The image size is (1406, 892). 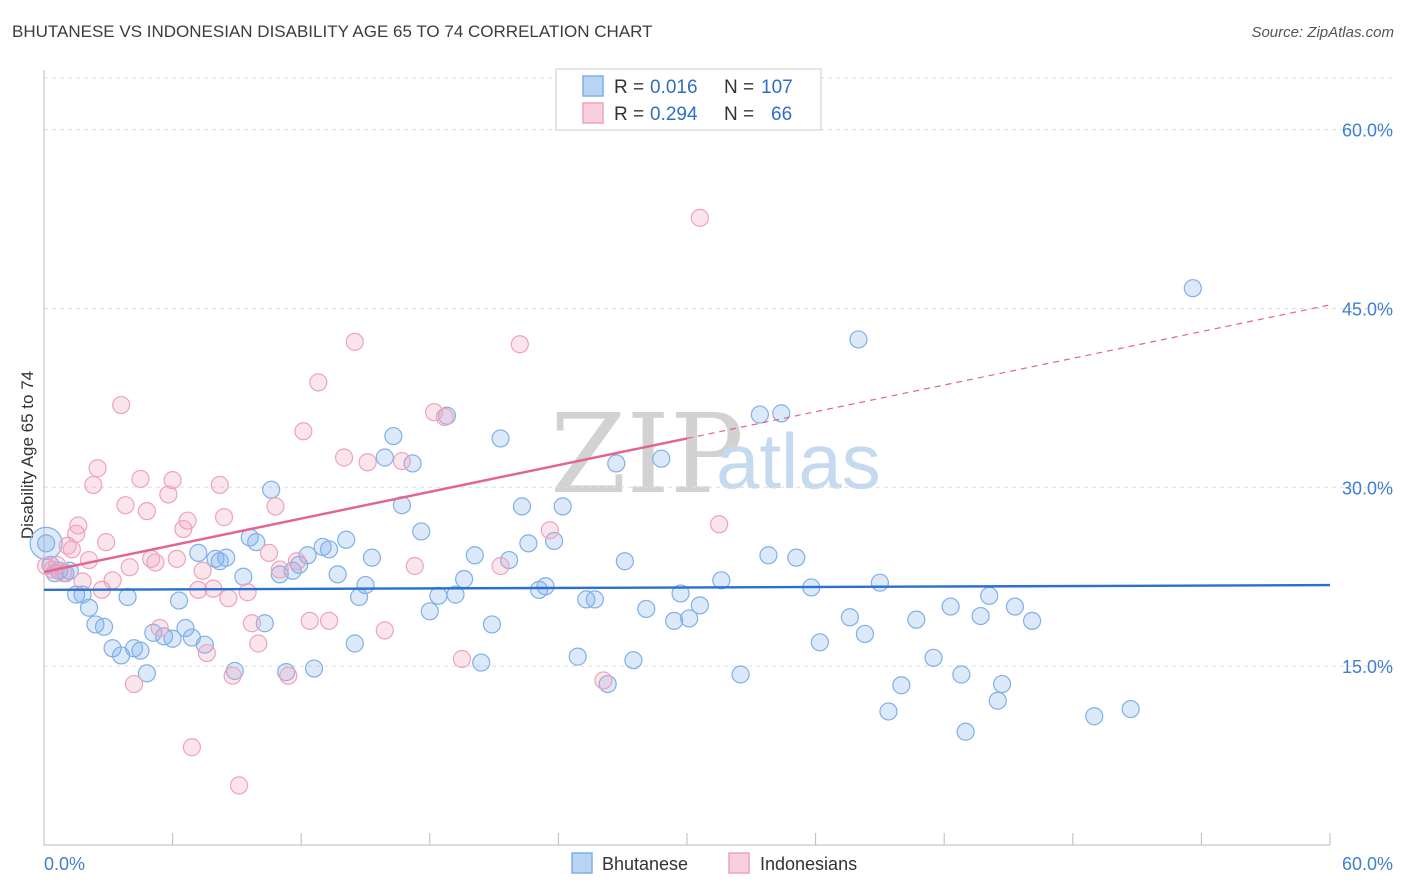 I want to click on y-tick-label: 30.0%, so click(x=1367, y=488).